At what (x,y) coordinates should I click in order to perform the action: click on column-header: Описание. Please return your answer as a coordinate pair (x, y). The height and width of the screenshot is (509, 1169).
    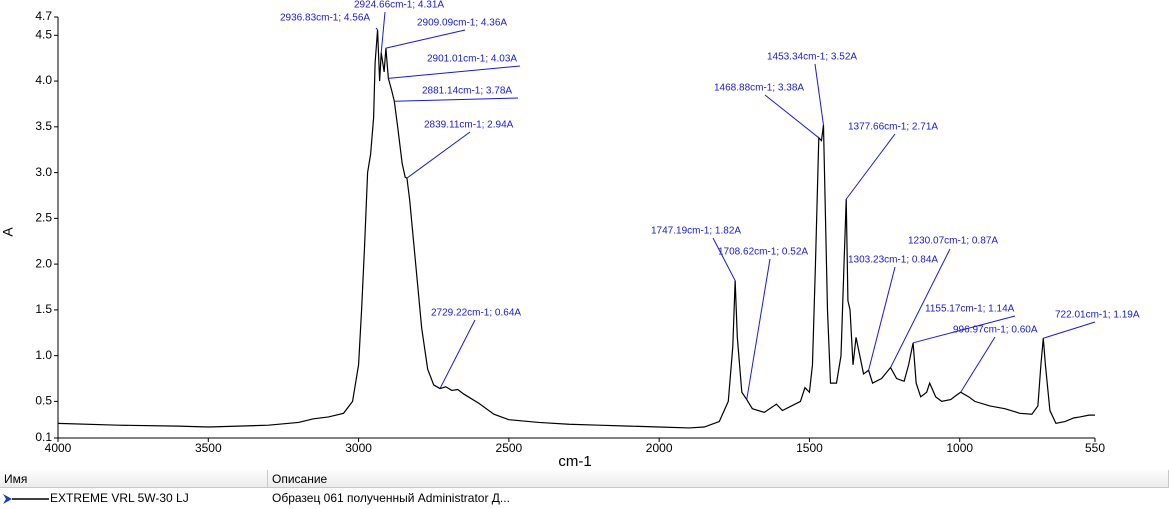
    Looking at the image, I should click on (718, 479).